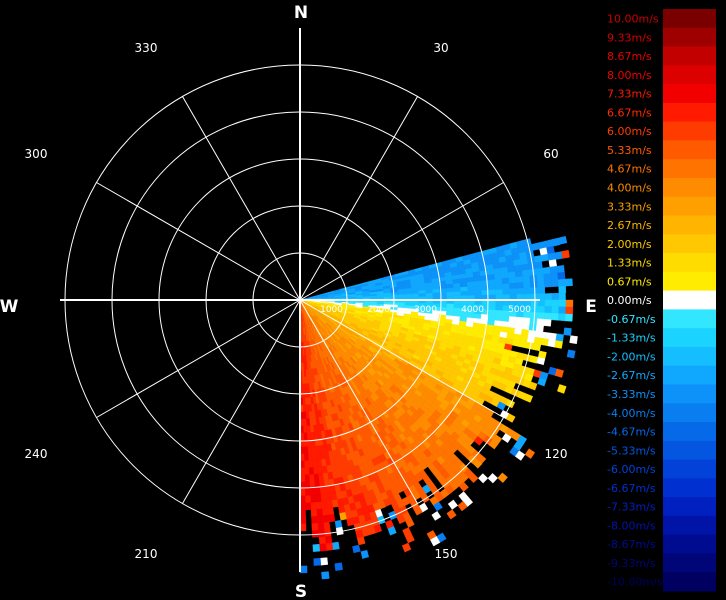 This screenshot has height=600, width=726. Describe the element at coordinates (629, 37) in the screenshot. I see `colorbar-label: 9.33m/s` at that location.